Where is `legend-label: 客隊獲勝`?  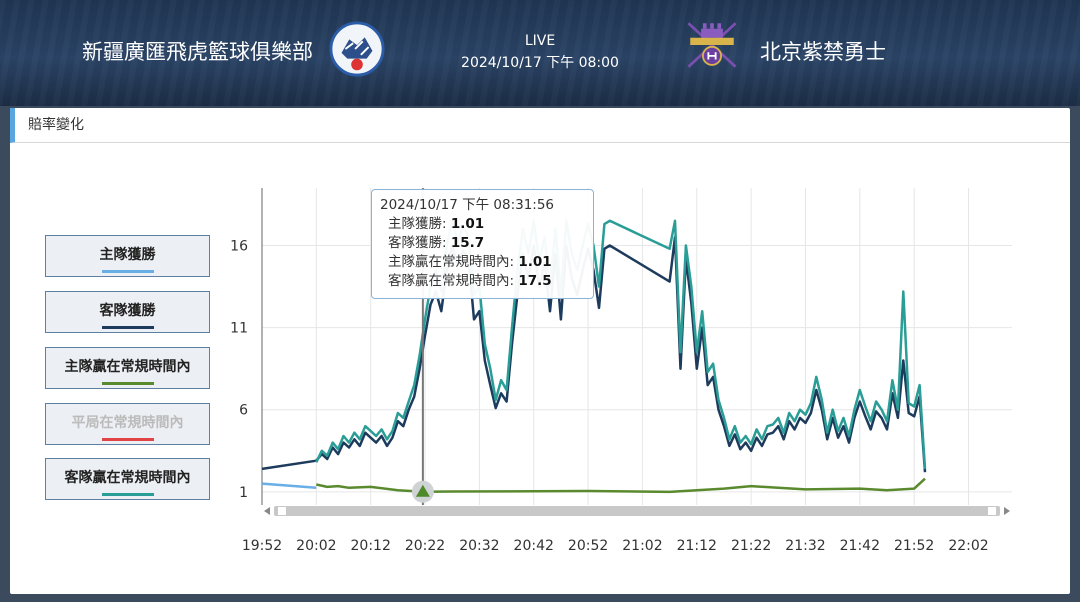 legend-label: 客隊獲勝 is located at coordinates (127, 311).